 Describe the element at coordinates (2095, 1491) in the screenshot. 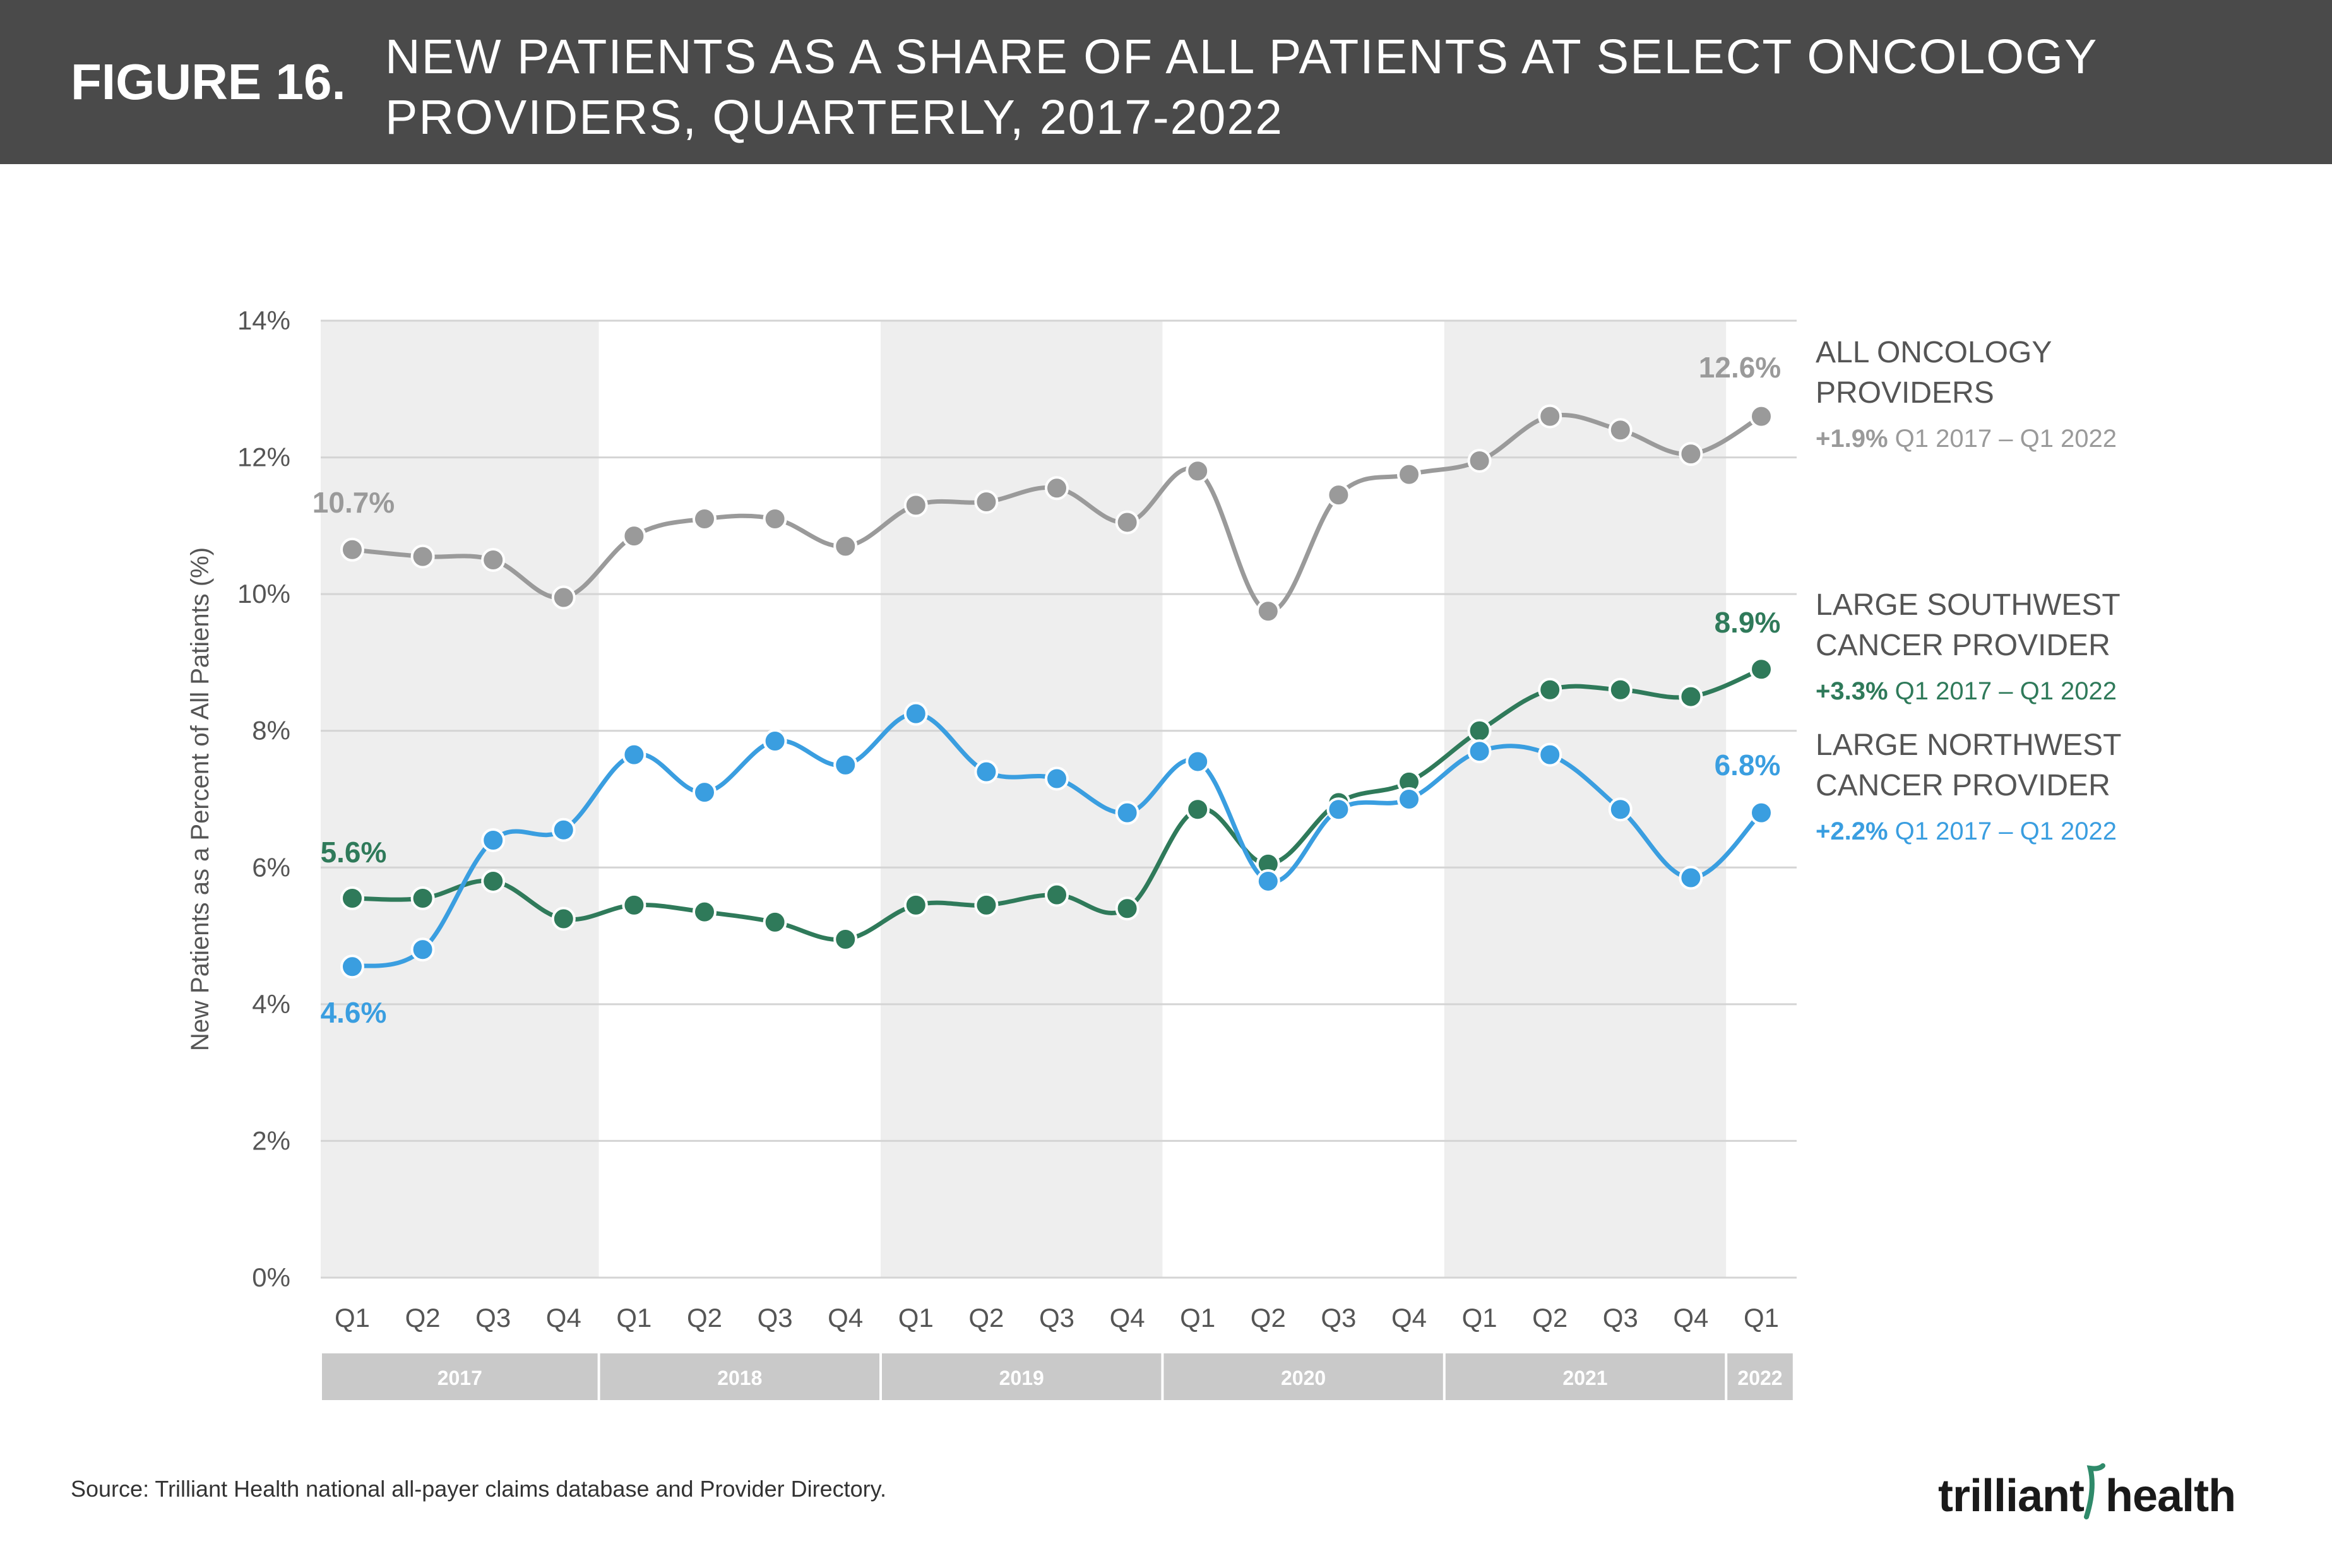

I see `logo-swoosh-icon` at that location.